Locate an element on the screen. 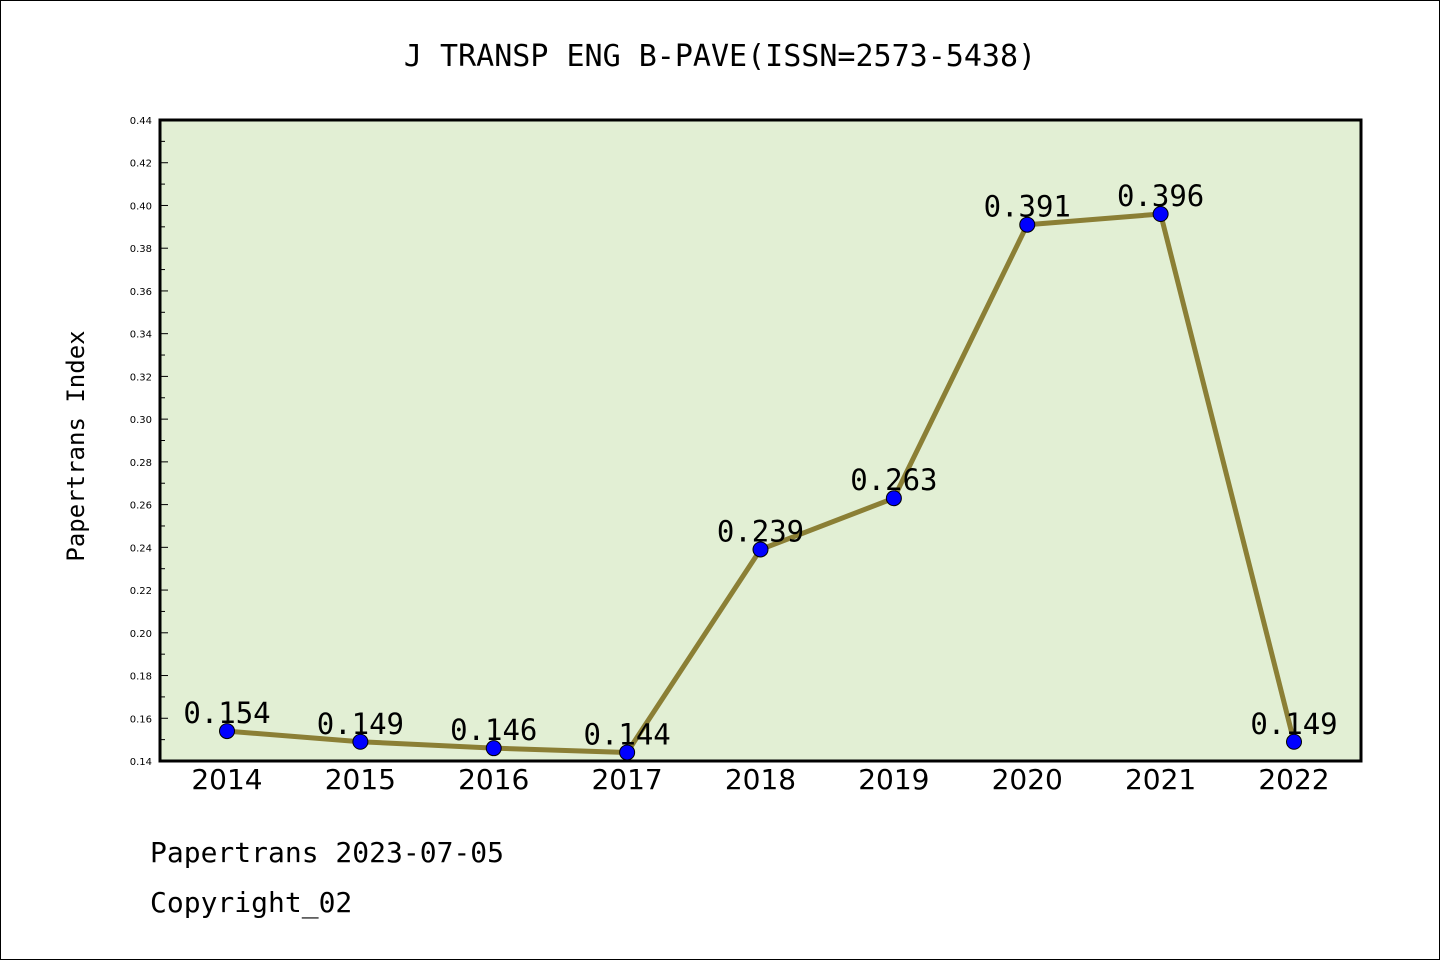 The height and width of the screenshot is (960, 1440). y-tick-label: 0.14 is located at coordinates (141, 762).